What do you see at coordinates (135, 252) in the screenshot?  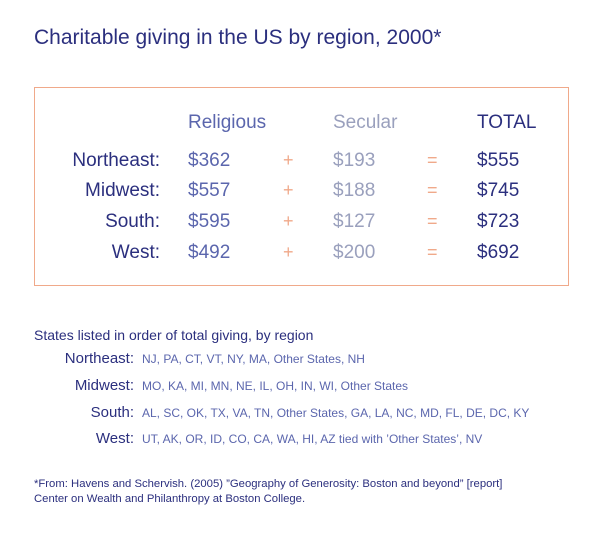 I see `region-label: West:` at bounding box center [135, 252].